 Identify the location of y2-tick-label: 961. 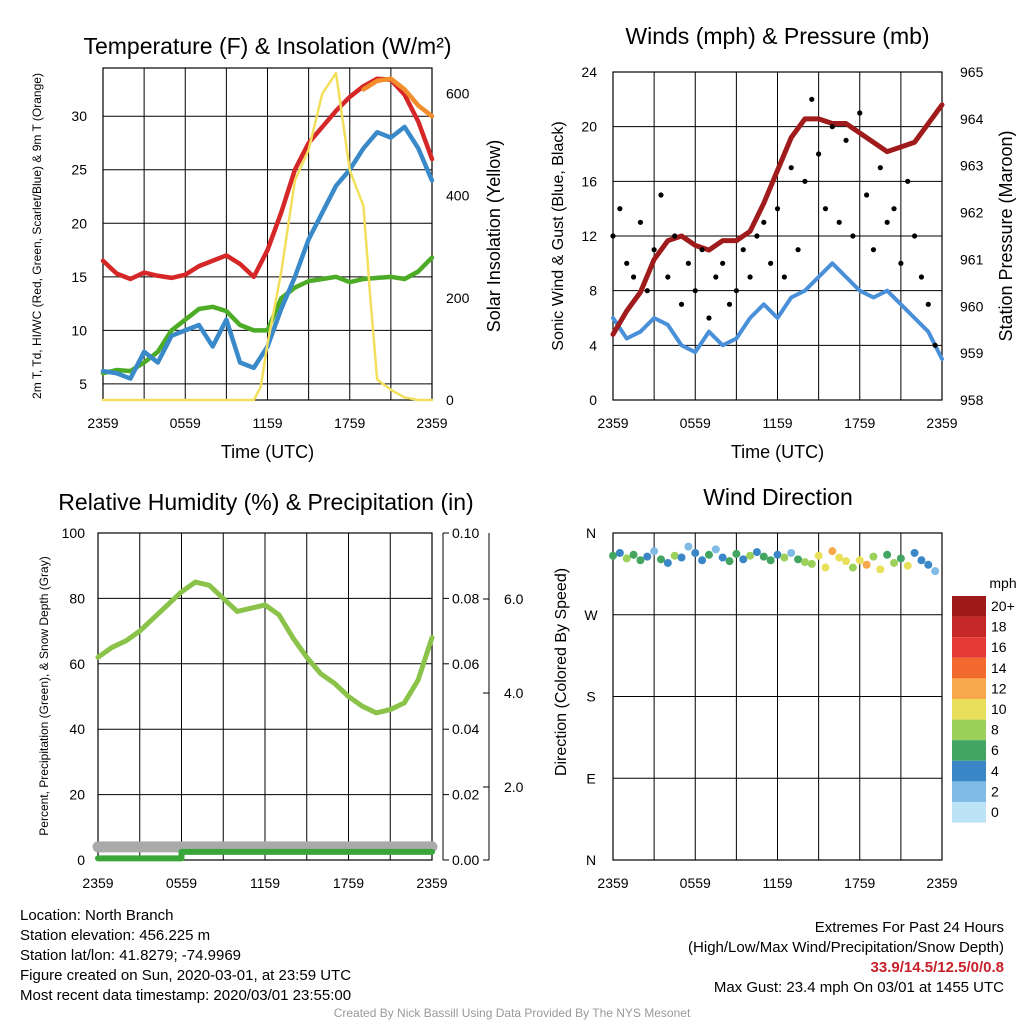
(972, 259).